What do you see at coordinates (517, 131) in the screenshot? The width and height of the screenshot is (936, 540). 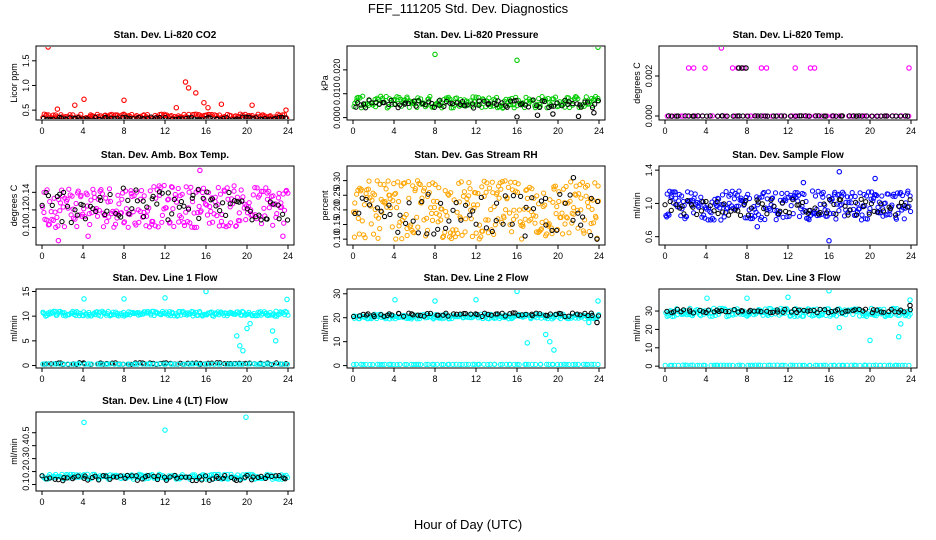 I see `x-tick-label: 16` at bounding box center [517, 131].